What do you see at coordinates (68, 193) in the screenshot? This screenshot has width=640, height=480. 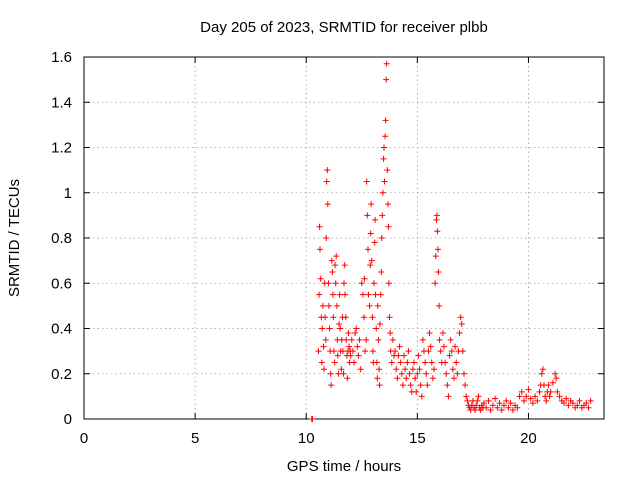 I see `y-tick-label: 1` at bounding box center [68, 193].